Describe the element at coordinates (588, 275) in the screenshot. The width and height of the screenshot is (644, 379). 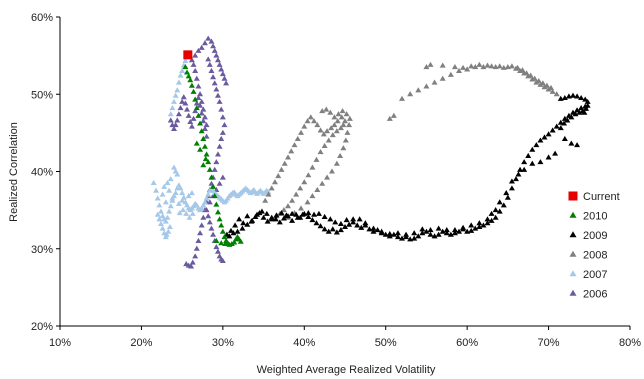
I see `legend-item-2007: 2007` at that location.